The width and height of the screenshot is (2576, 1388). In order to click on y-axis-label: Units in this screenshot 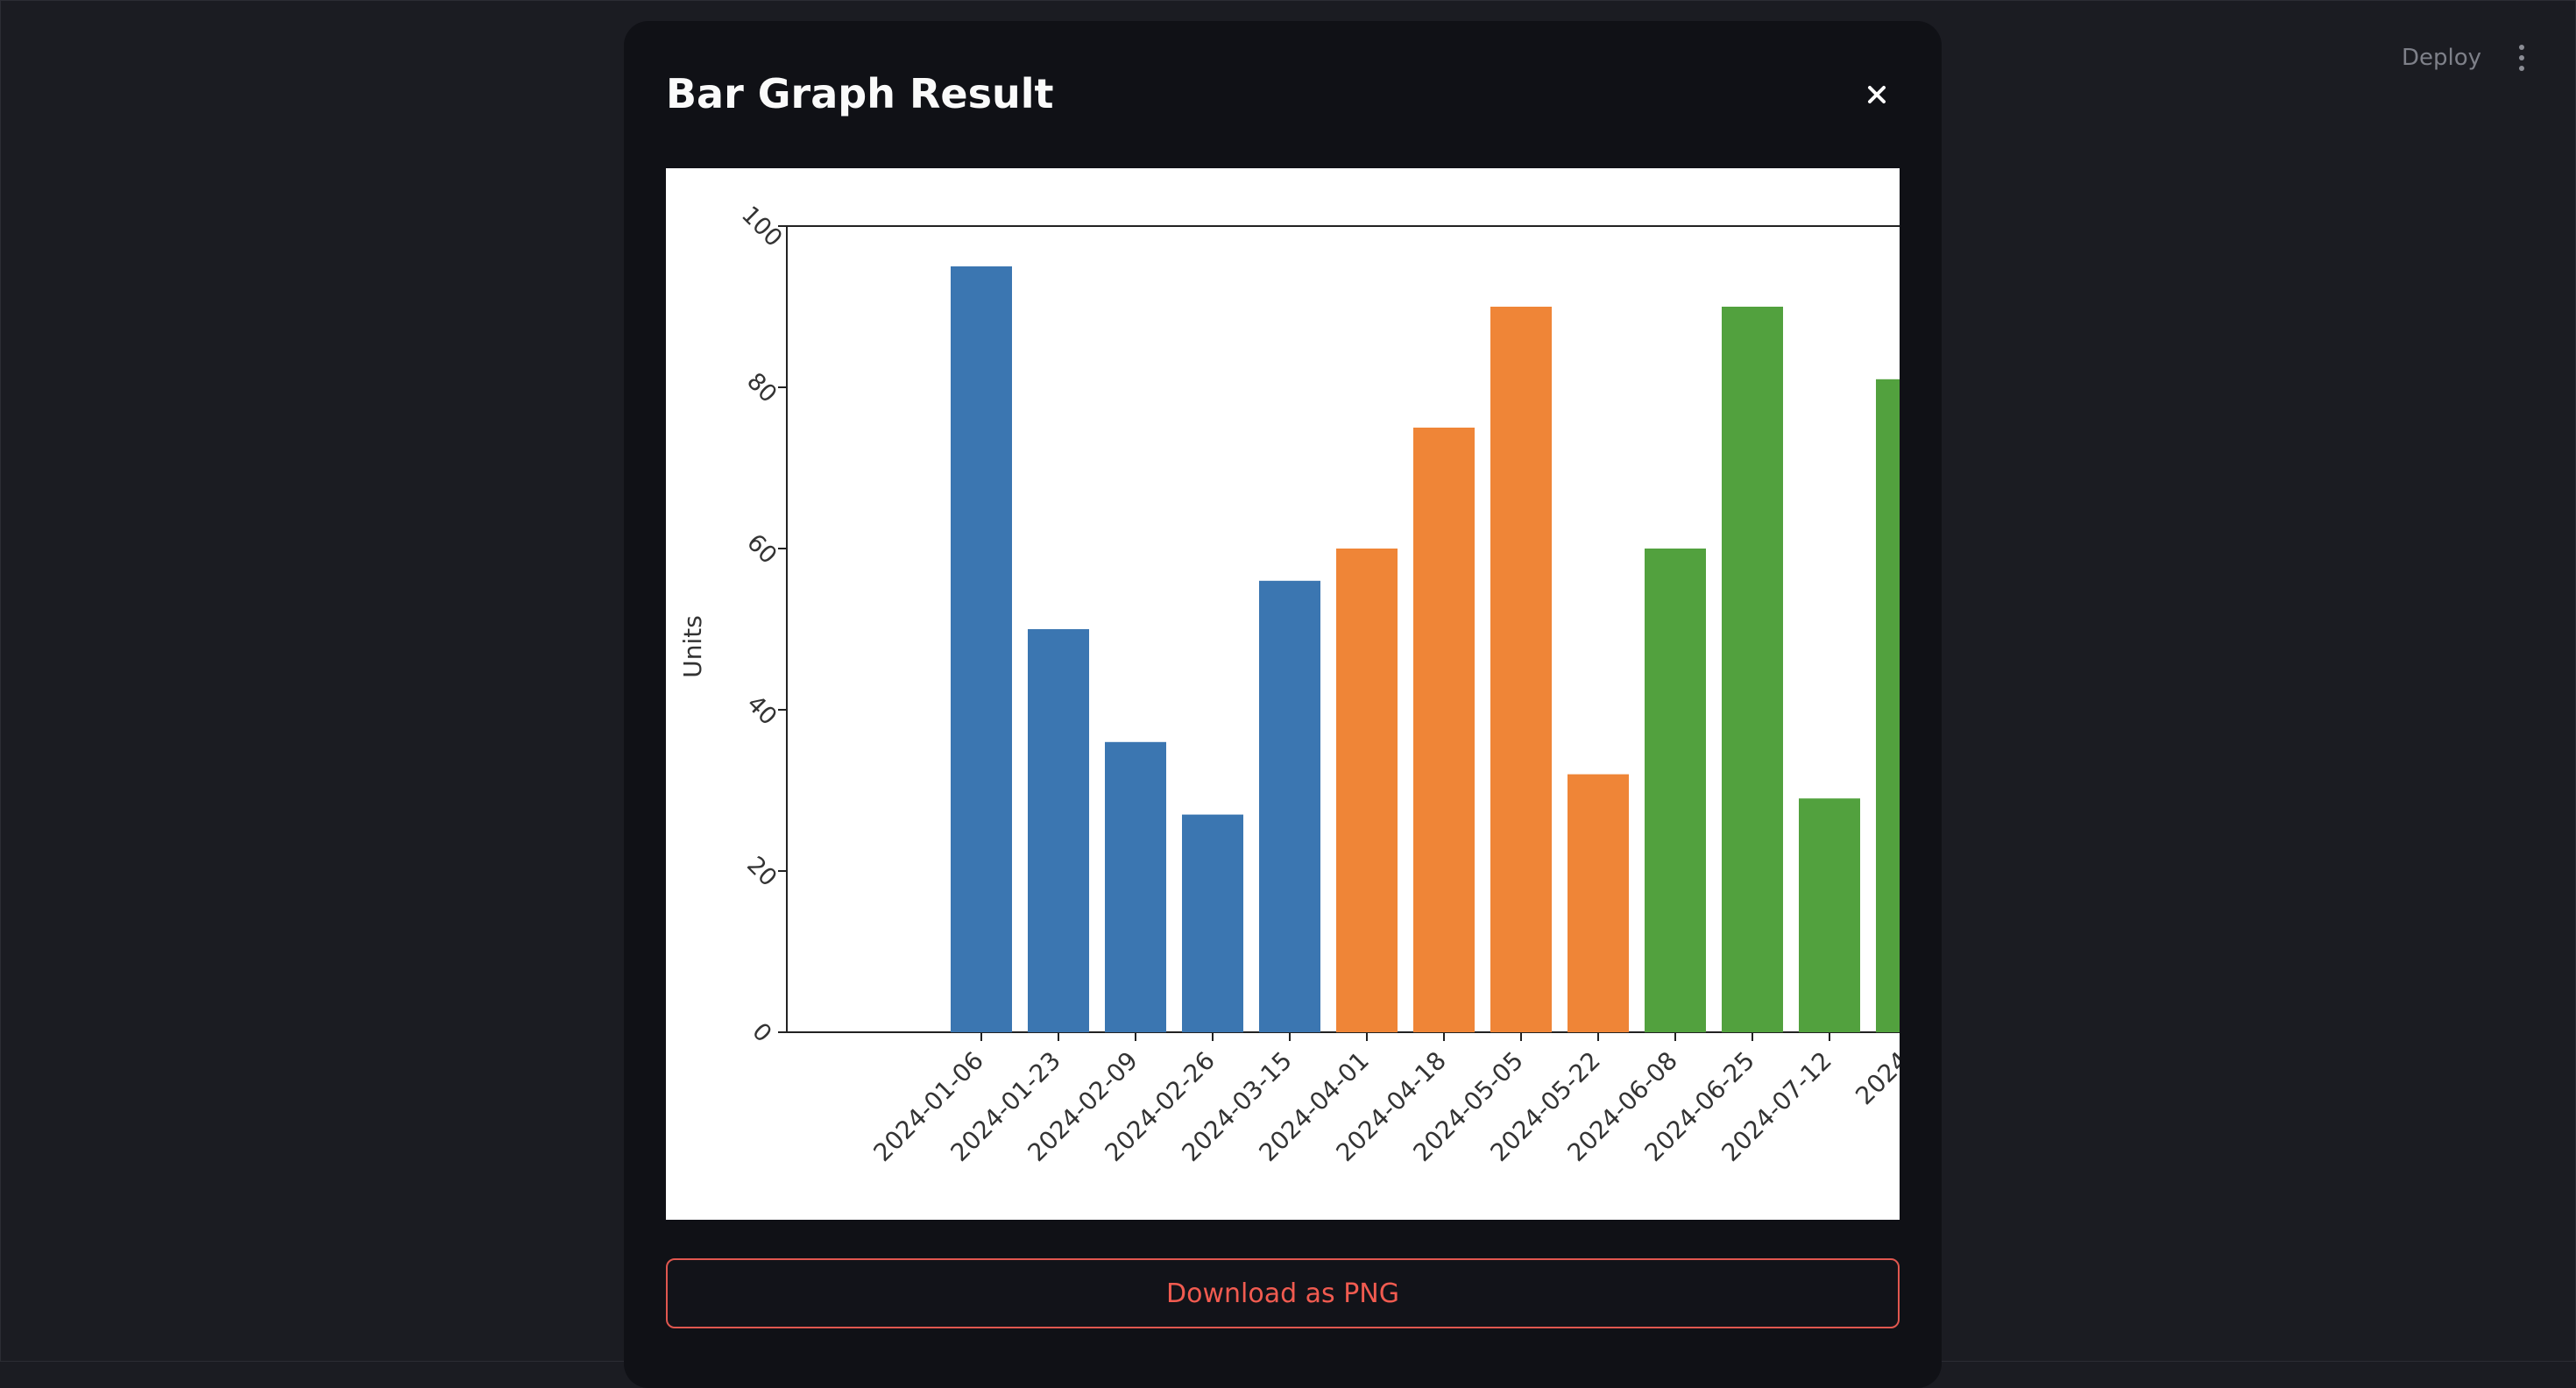, I will do `click(692, 646)`.